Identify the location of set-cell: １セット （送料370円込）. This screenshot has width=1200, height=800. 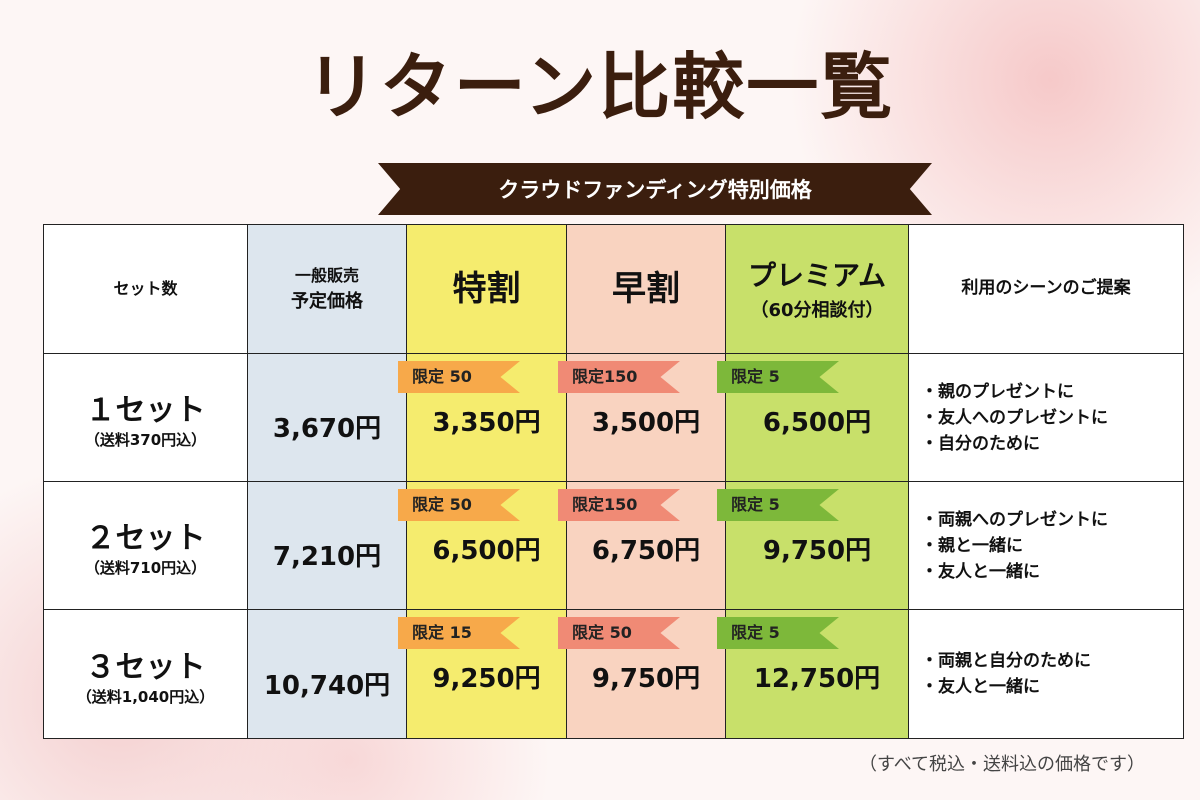
(145, 417).